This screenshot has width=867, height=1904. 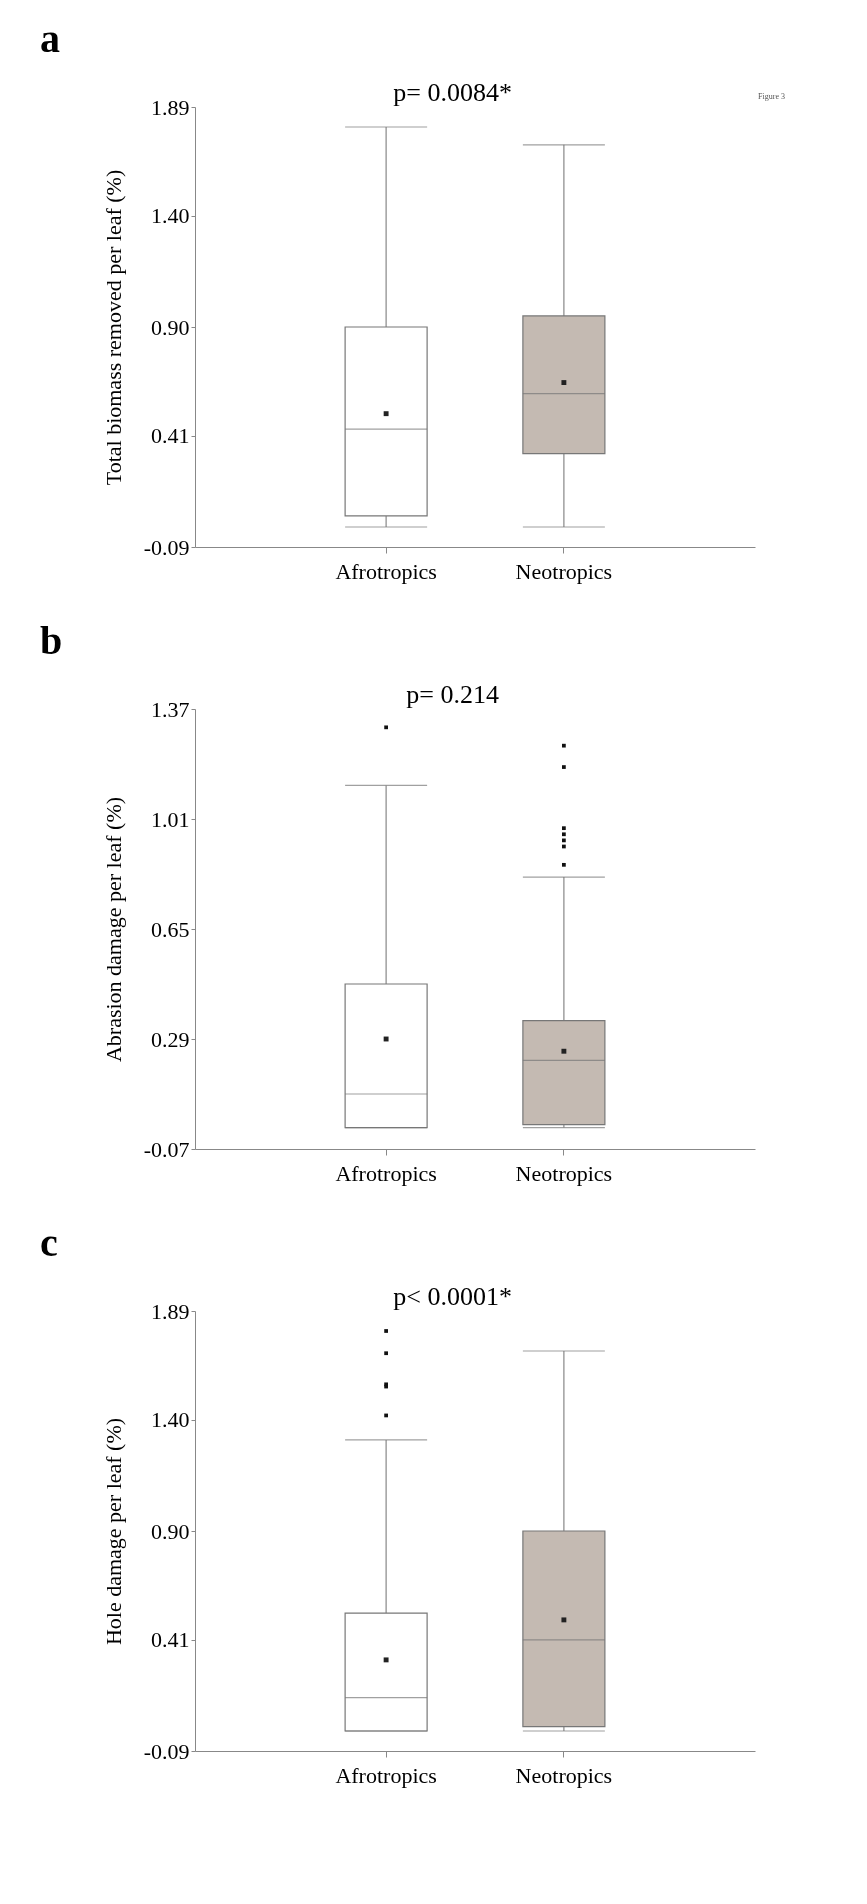 What do you see at coordinates (771, 96) in the screenshot?
I see `caption: Figure 3` at bounding box center [771, 96].